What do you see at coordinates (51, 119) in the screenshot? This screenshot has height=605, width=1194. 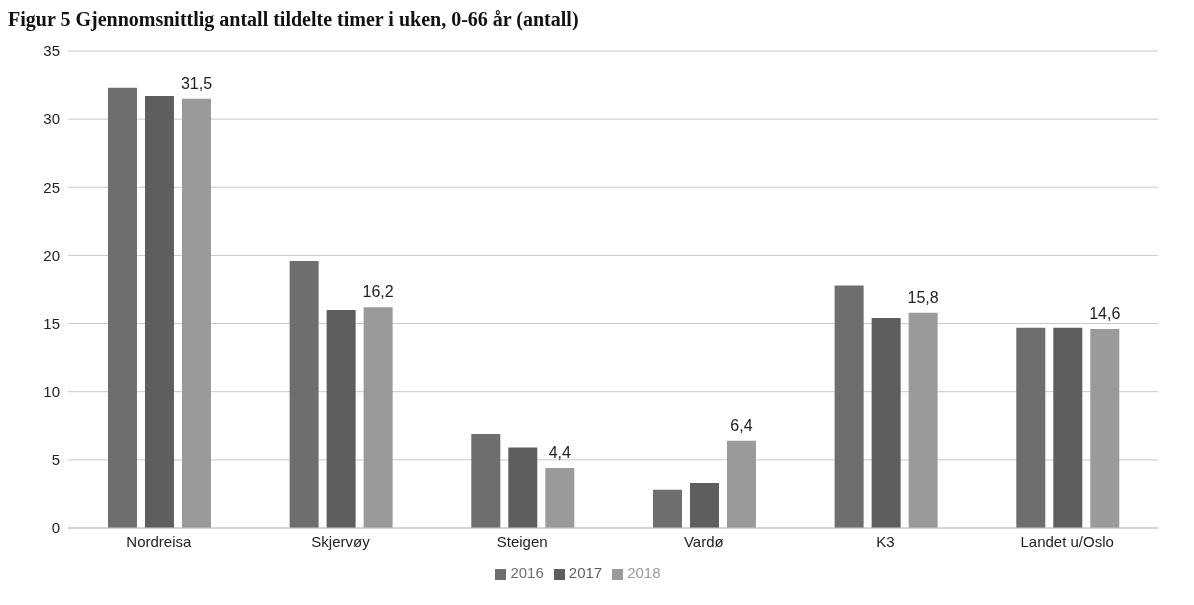 I see `y-tick-label: 30` at bounding box center [51, 119].